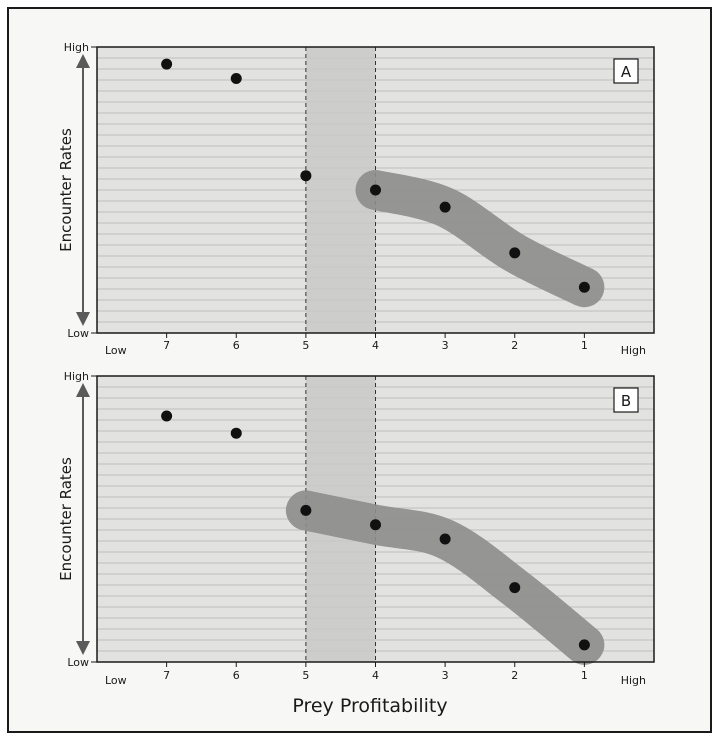 This screenshot has height=740, width=721. Describe the element at coordinates (236, 675) in the screenshot. I see `panel-b-x-tick-label: 6` at that location.